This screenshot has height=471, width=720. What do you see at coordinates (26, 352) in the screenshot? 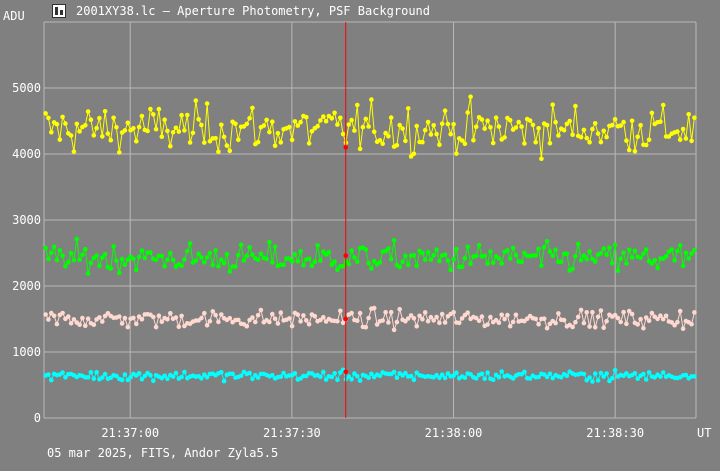
I see `y-tick-label: 1000` at bounding box center [26, 352].